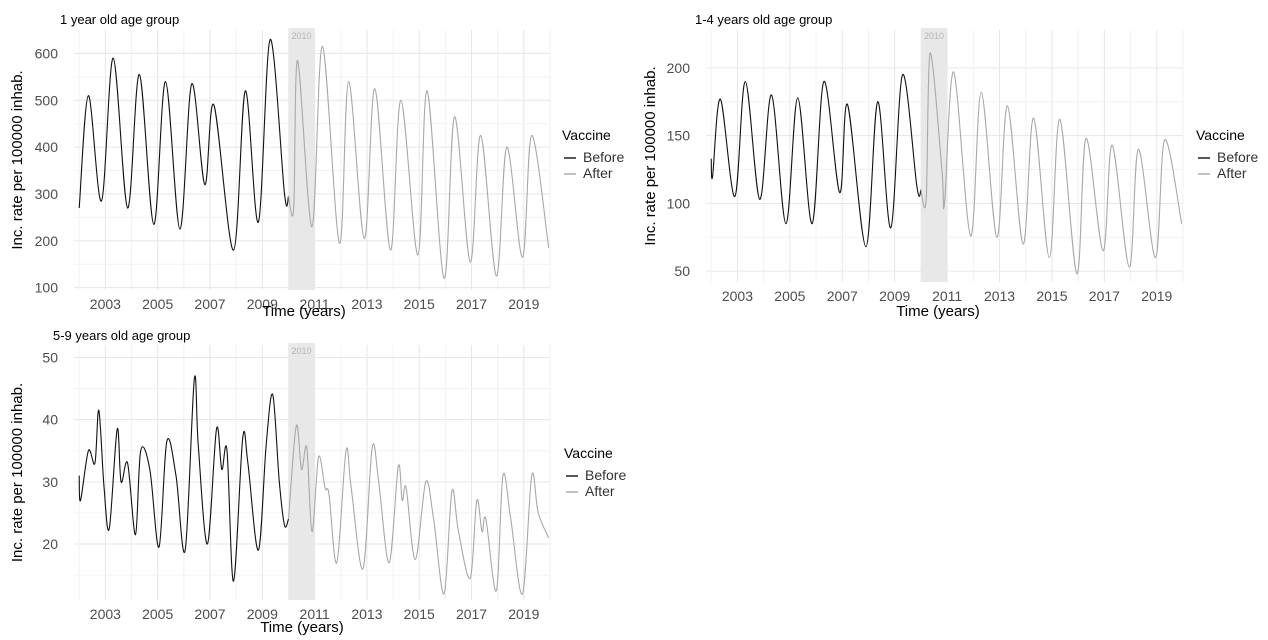  What do you see at coordinates (50, 482) in the screenshot?
I see `y-tick-label: 30` at bounding box center [50, 482].